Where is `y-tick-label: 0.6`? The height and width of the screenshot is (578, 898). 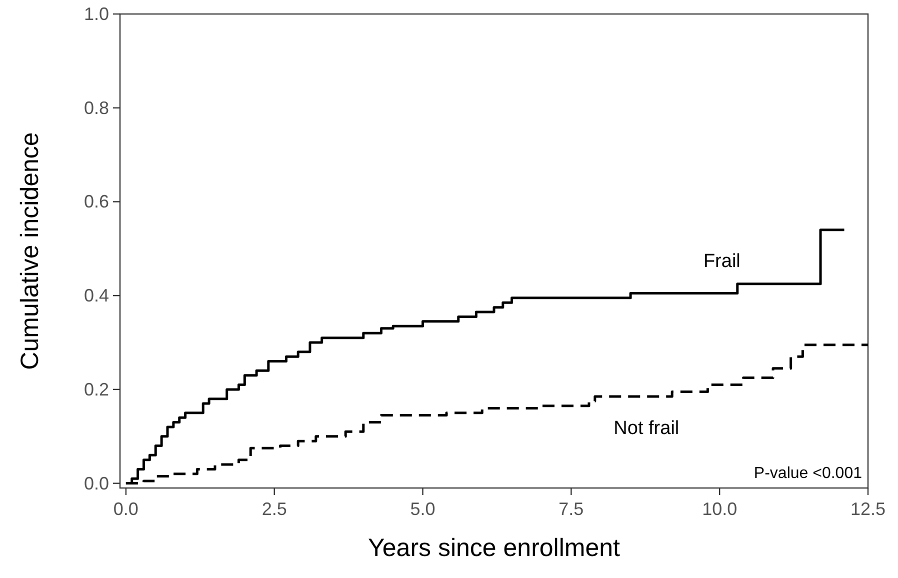 y-tick-label: 0.6 is located at coordinates (96, 202).